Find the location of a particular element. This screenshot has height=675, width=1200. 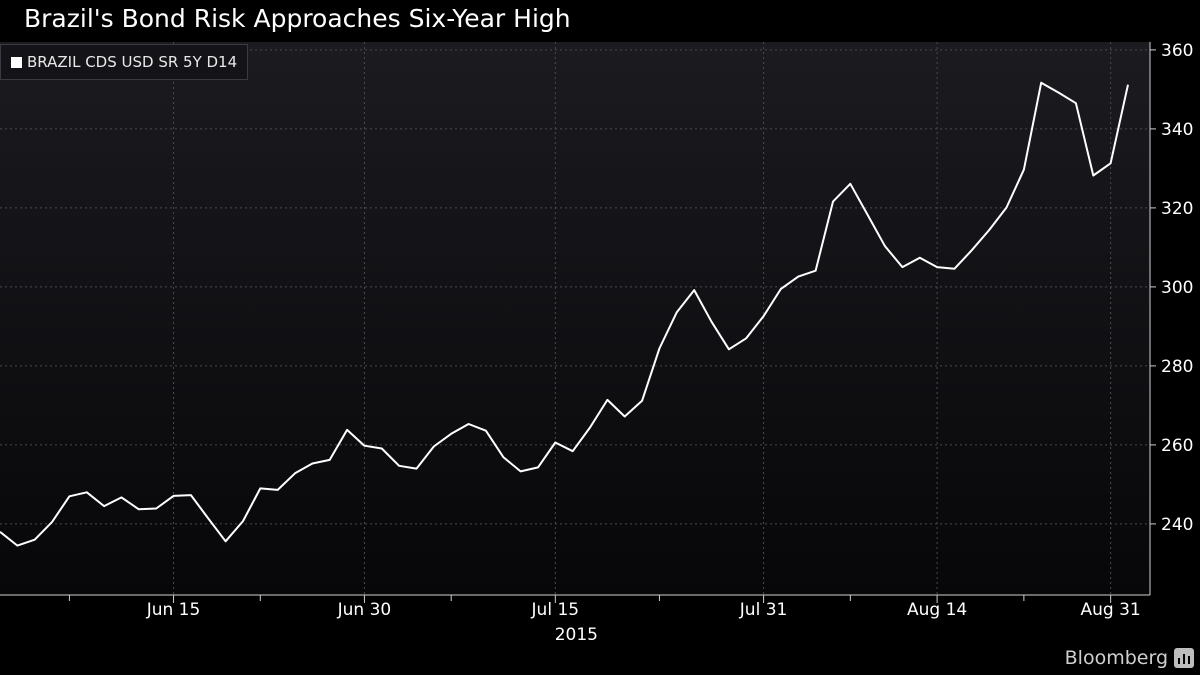

x-tick-label: Jun 15 is located at coordinates (173, 610).